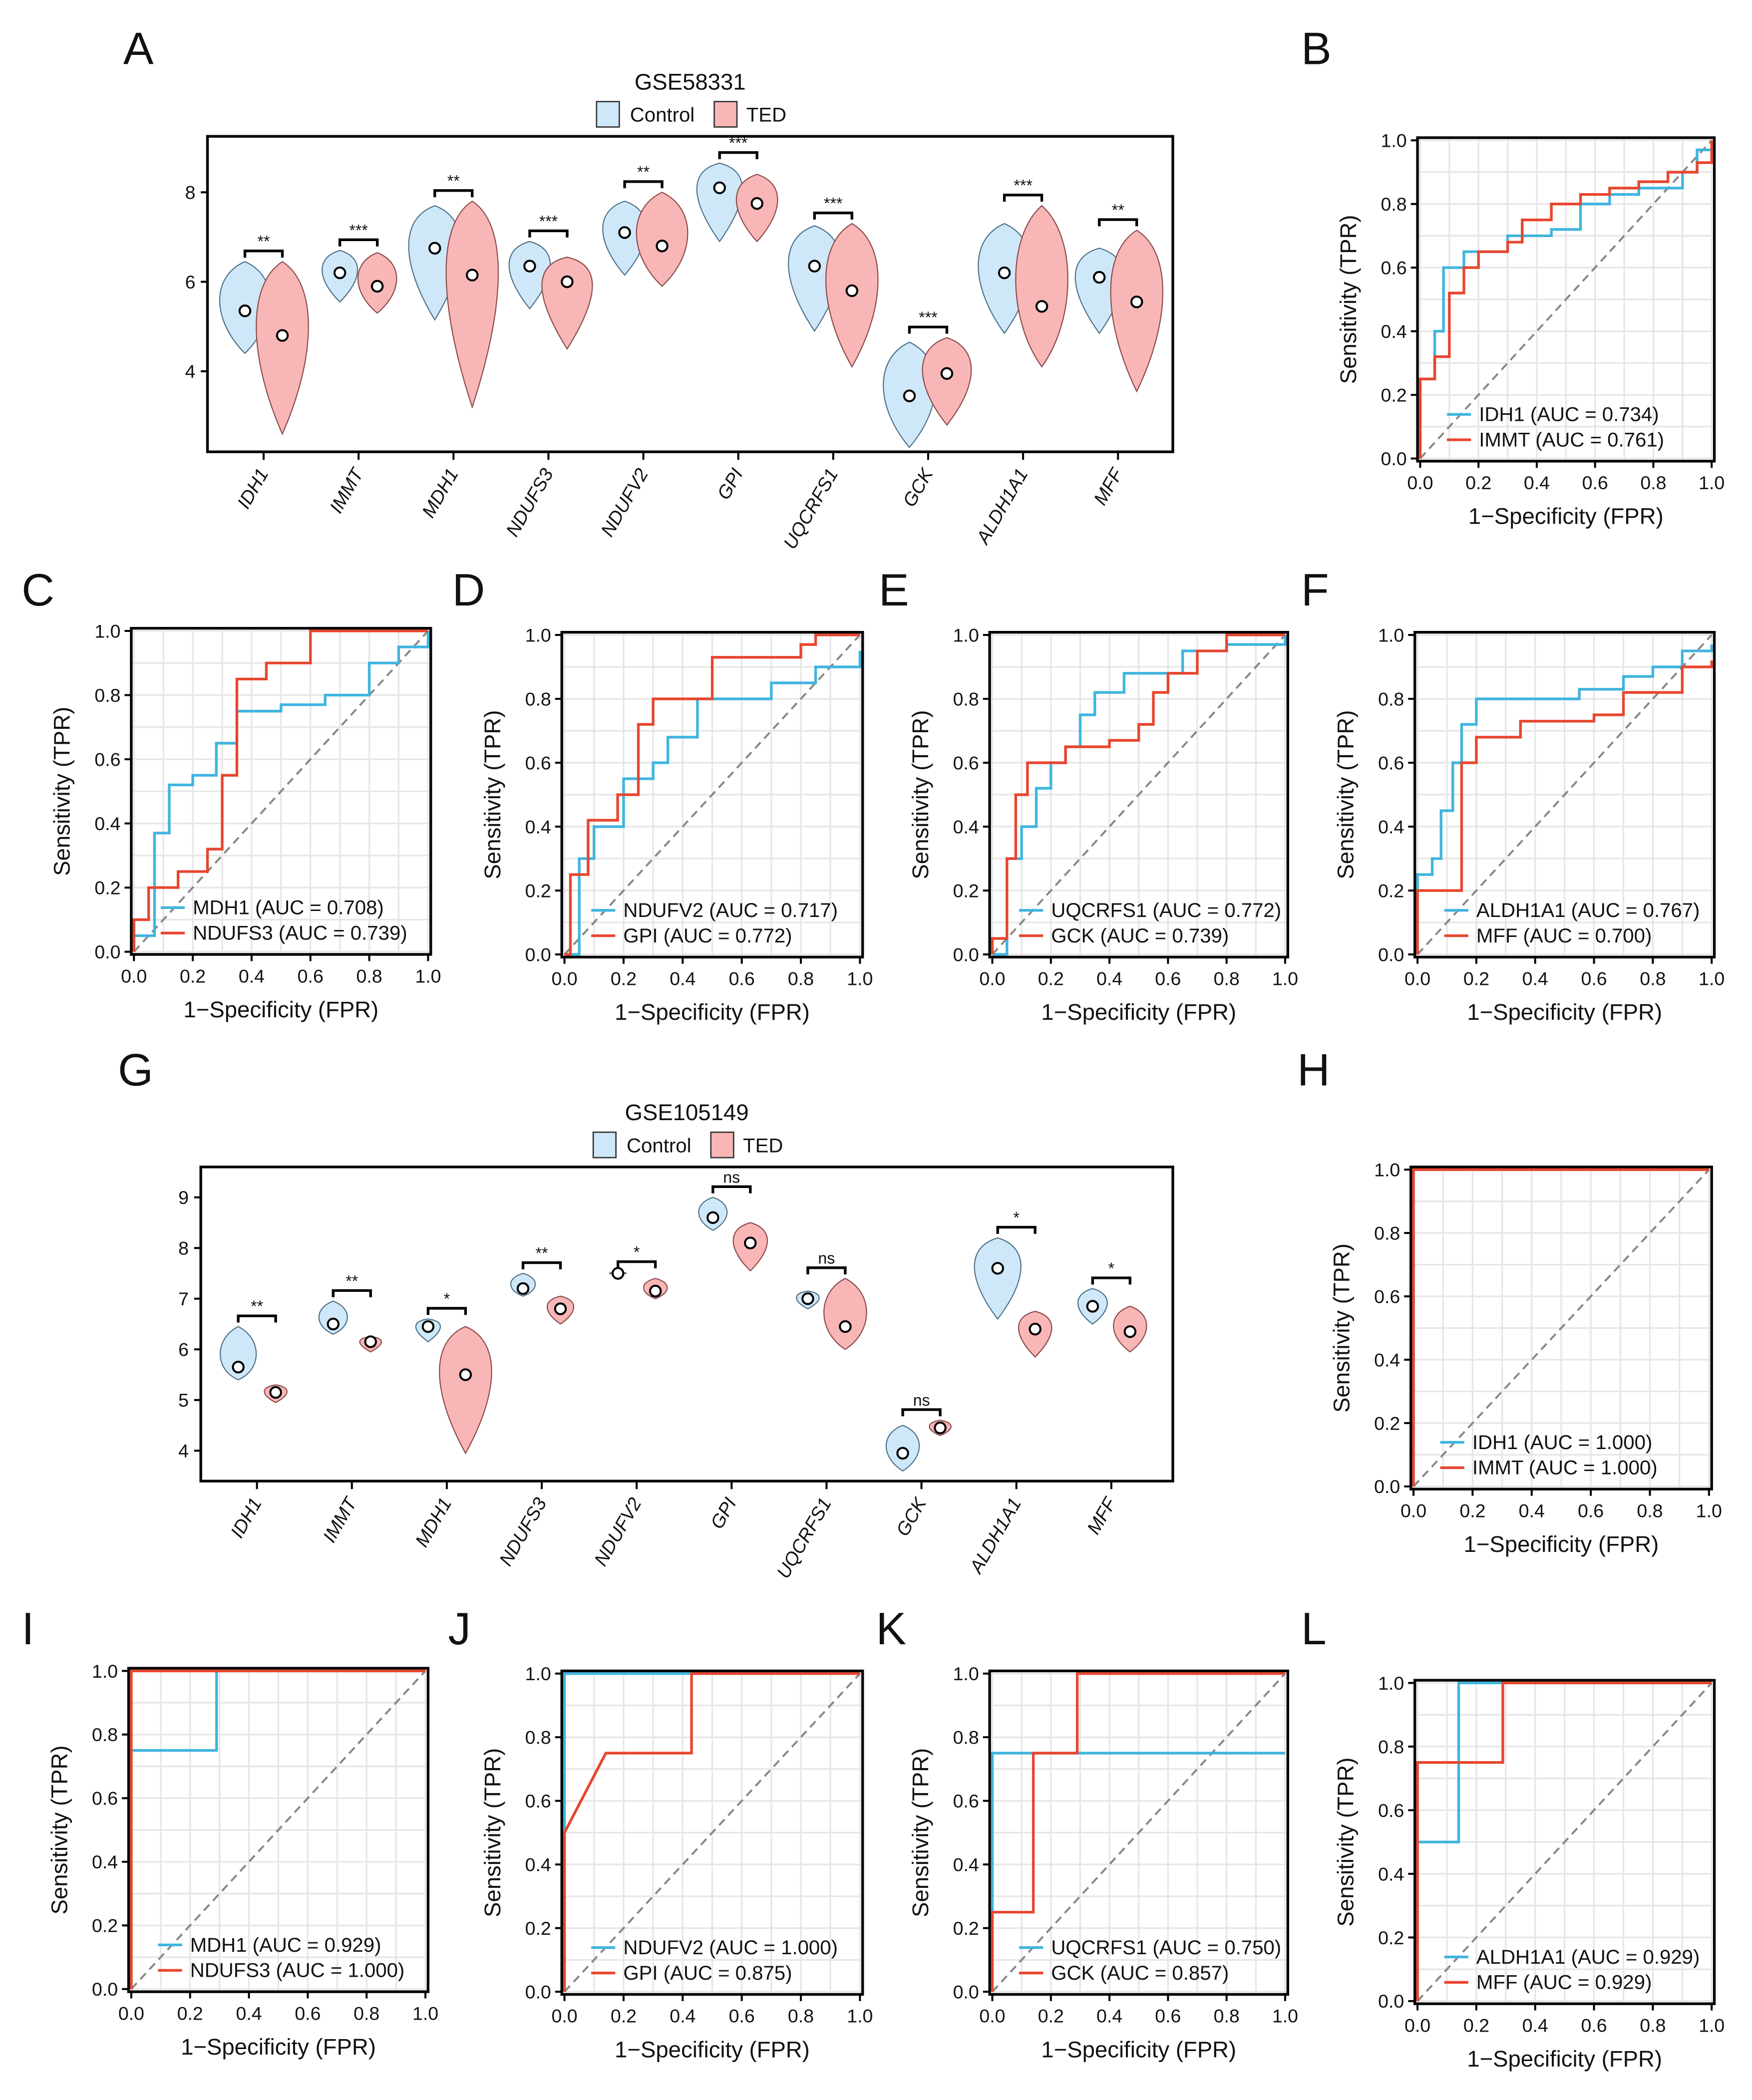  I want to click on y-axis-label: Sensitivity (TPR), so click(1346, 795).